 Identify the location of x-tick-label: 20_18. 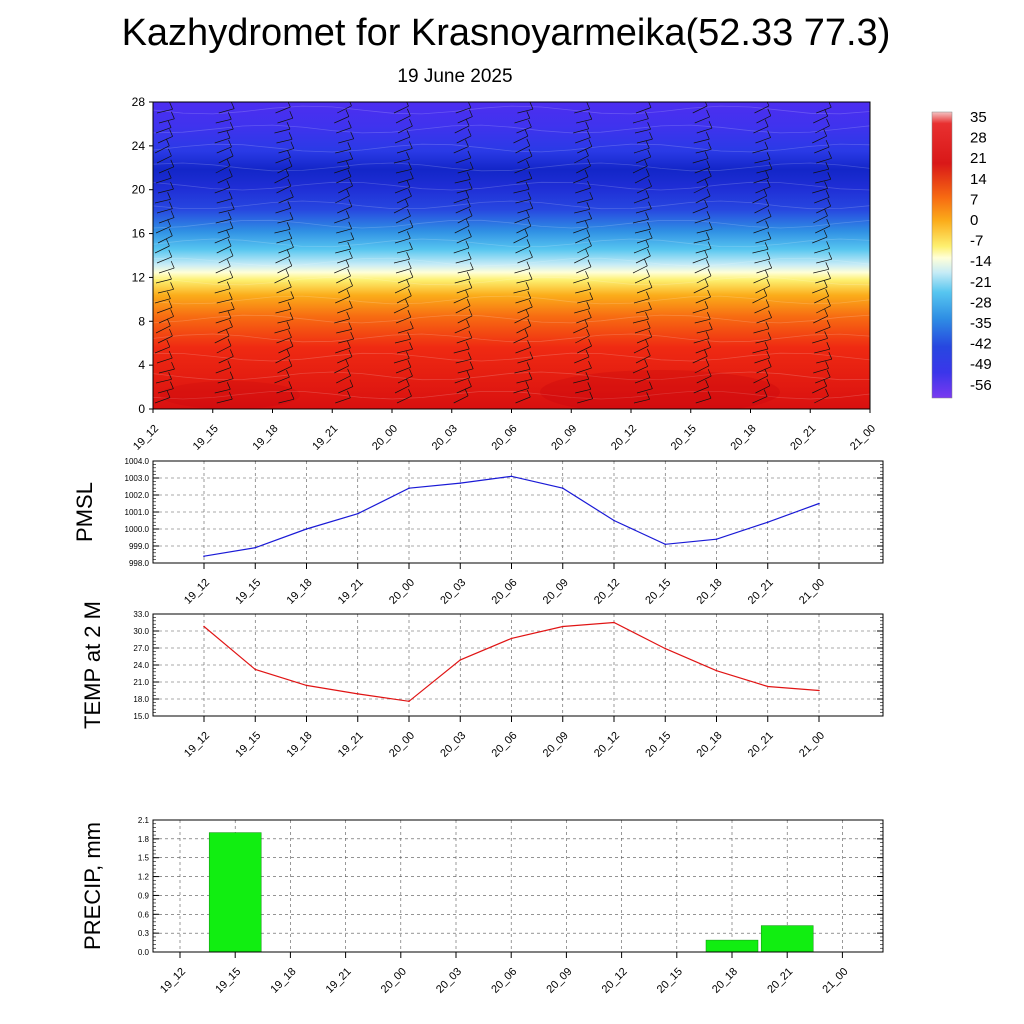
(725, 981).